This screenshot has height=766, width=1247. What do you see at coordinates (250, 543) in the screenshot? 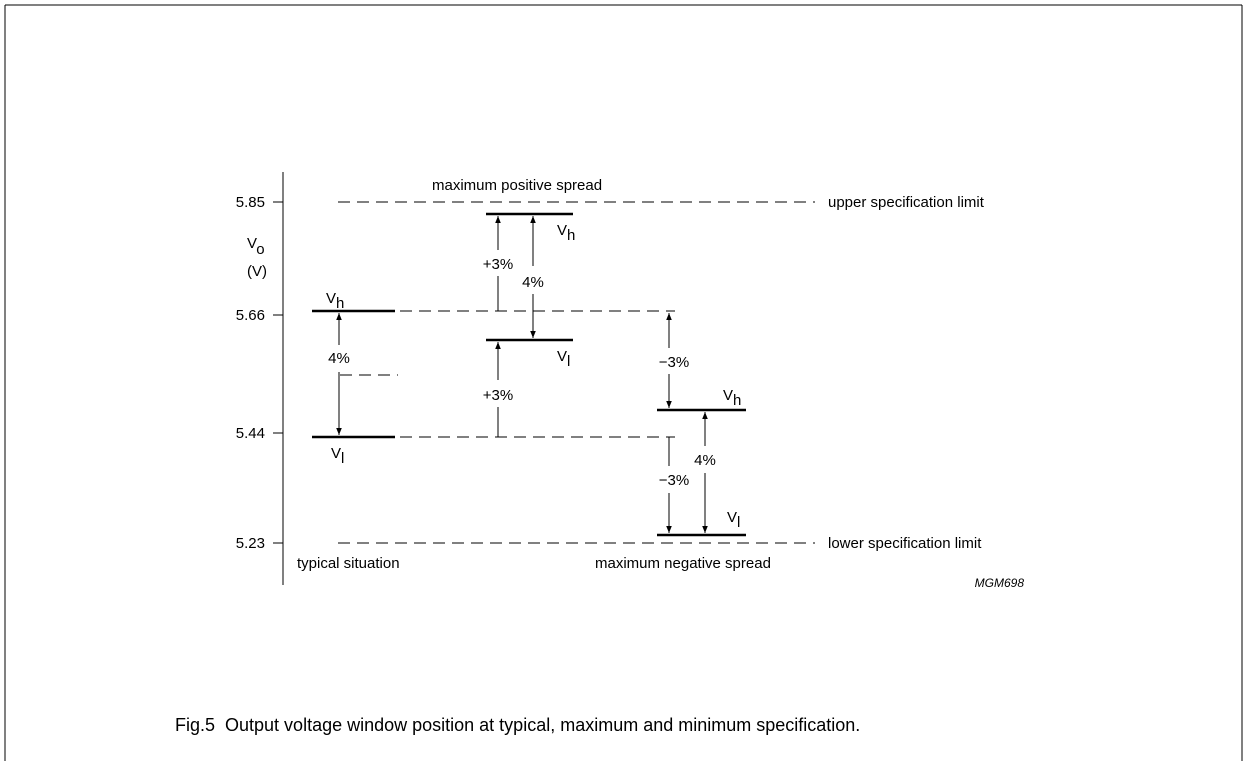
I see `tick-label: 5.23` at bounding box center [250, 543].